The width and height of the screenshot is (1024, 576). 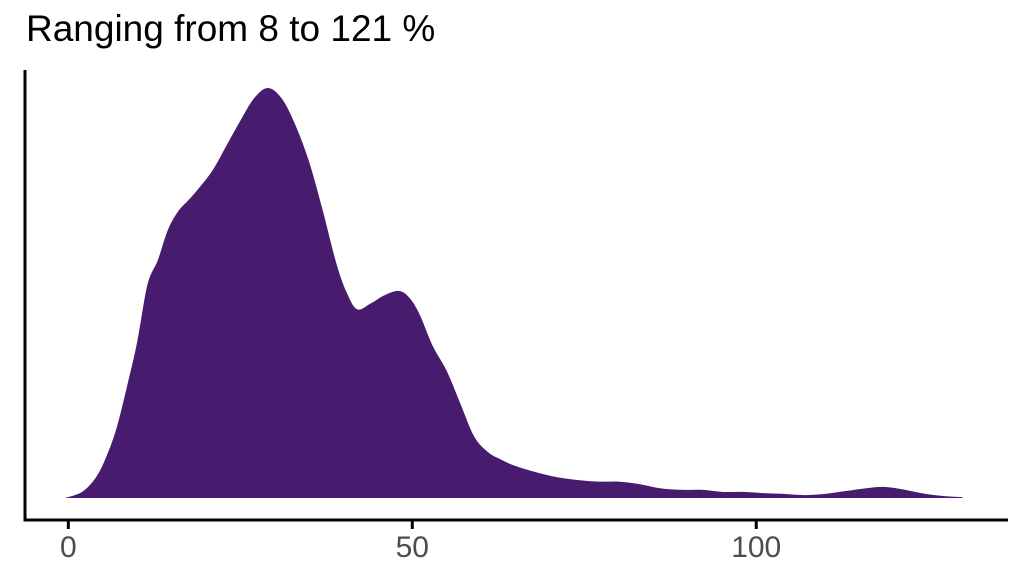 What do you see at coordinates (68, 547) in the screenshot?
I see `x-tick-label: 0` at bounding box center [68, 547].